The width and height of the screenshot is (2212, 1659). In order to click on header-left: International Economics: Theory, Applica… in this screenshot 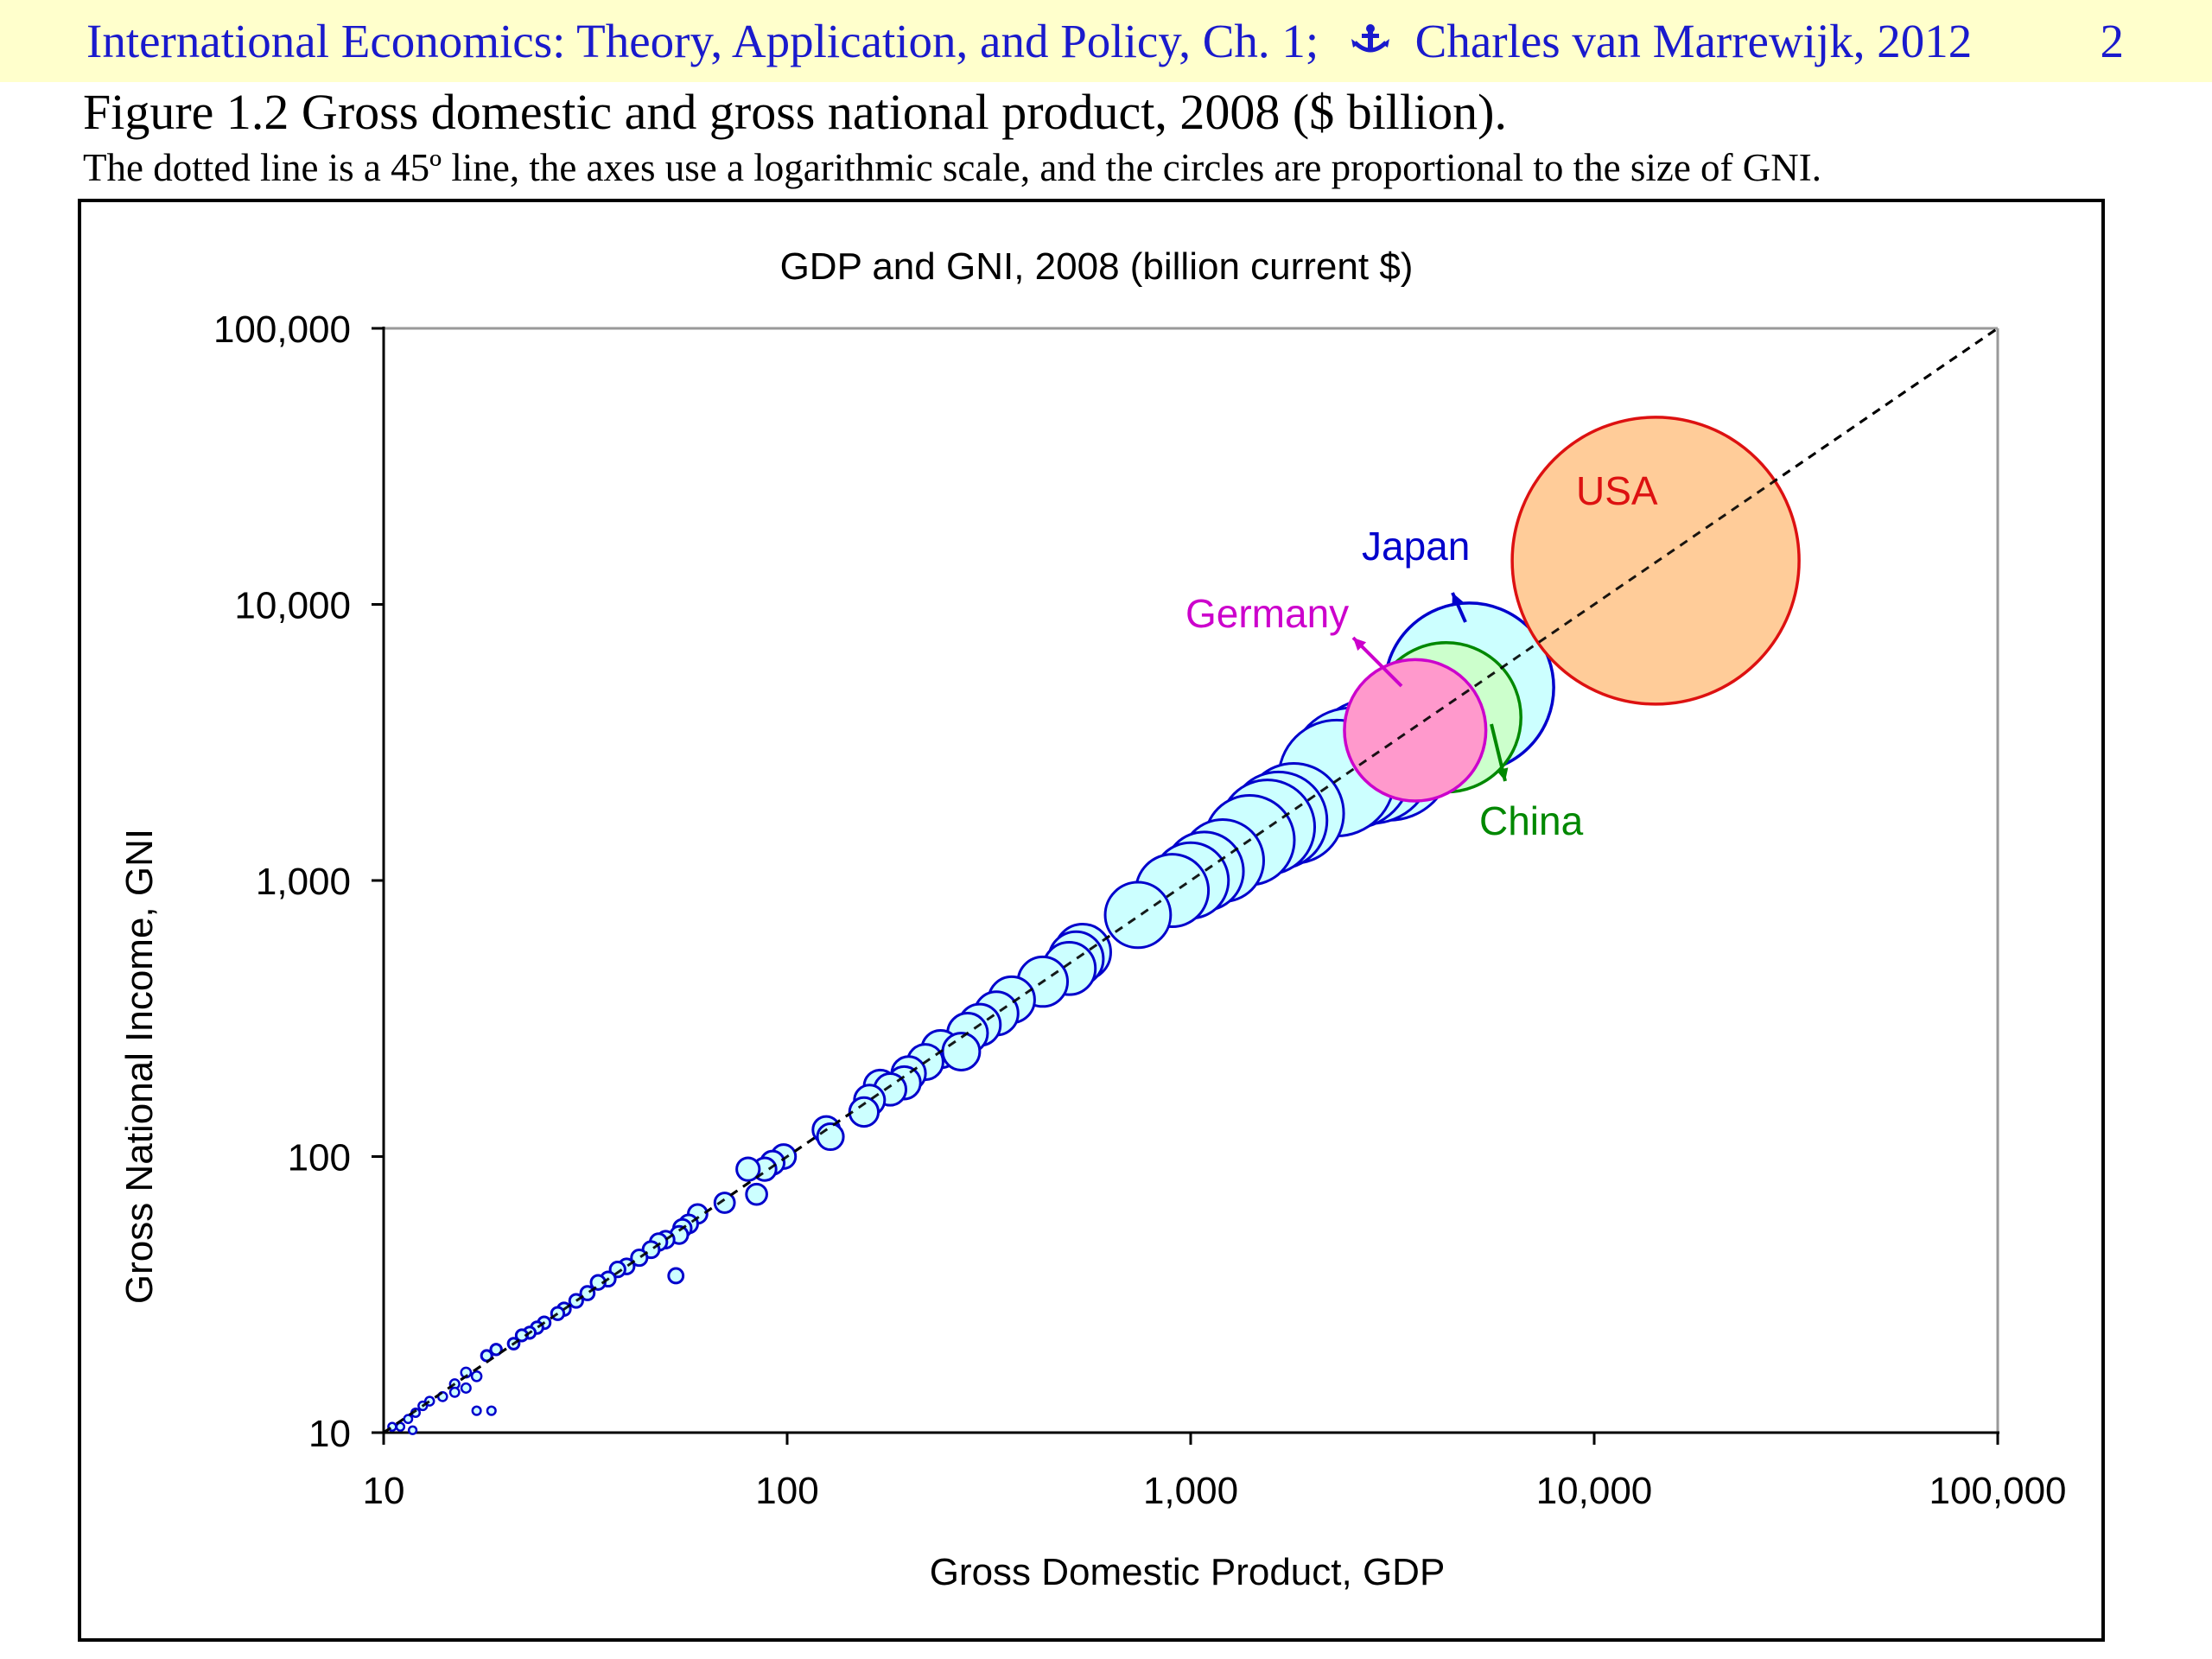, I will do `click(1029, 41)`.